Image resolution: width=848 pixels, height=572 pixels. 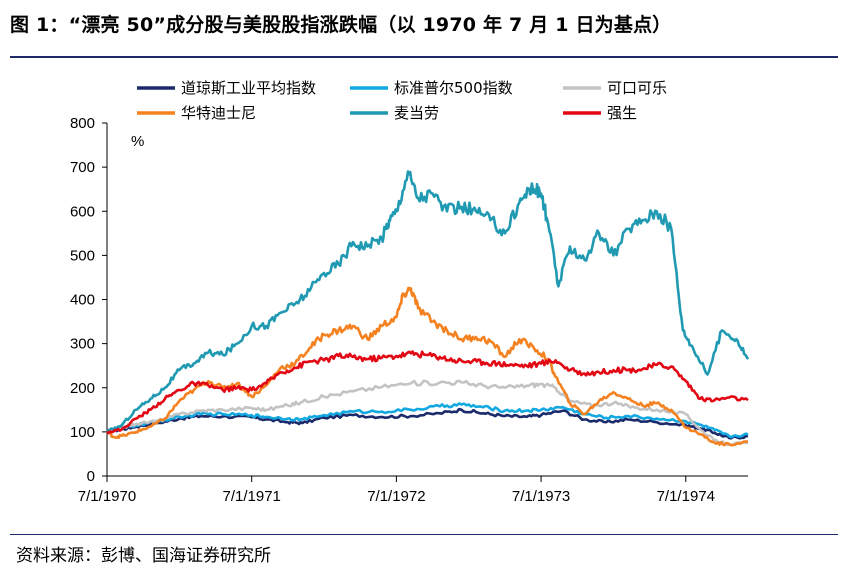 I want to click on footer-divider, so click(x=424, y=534).